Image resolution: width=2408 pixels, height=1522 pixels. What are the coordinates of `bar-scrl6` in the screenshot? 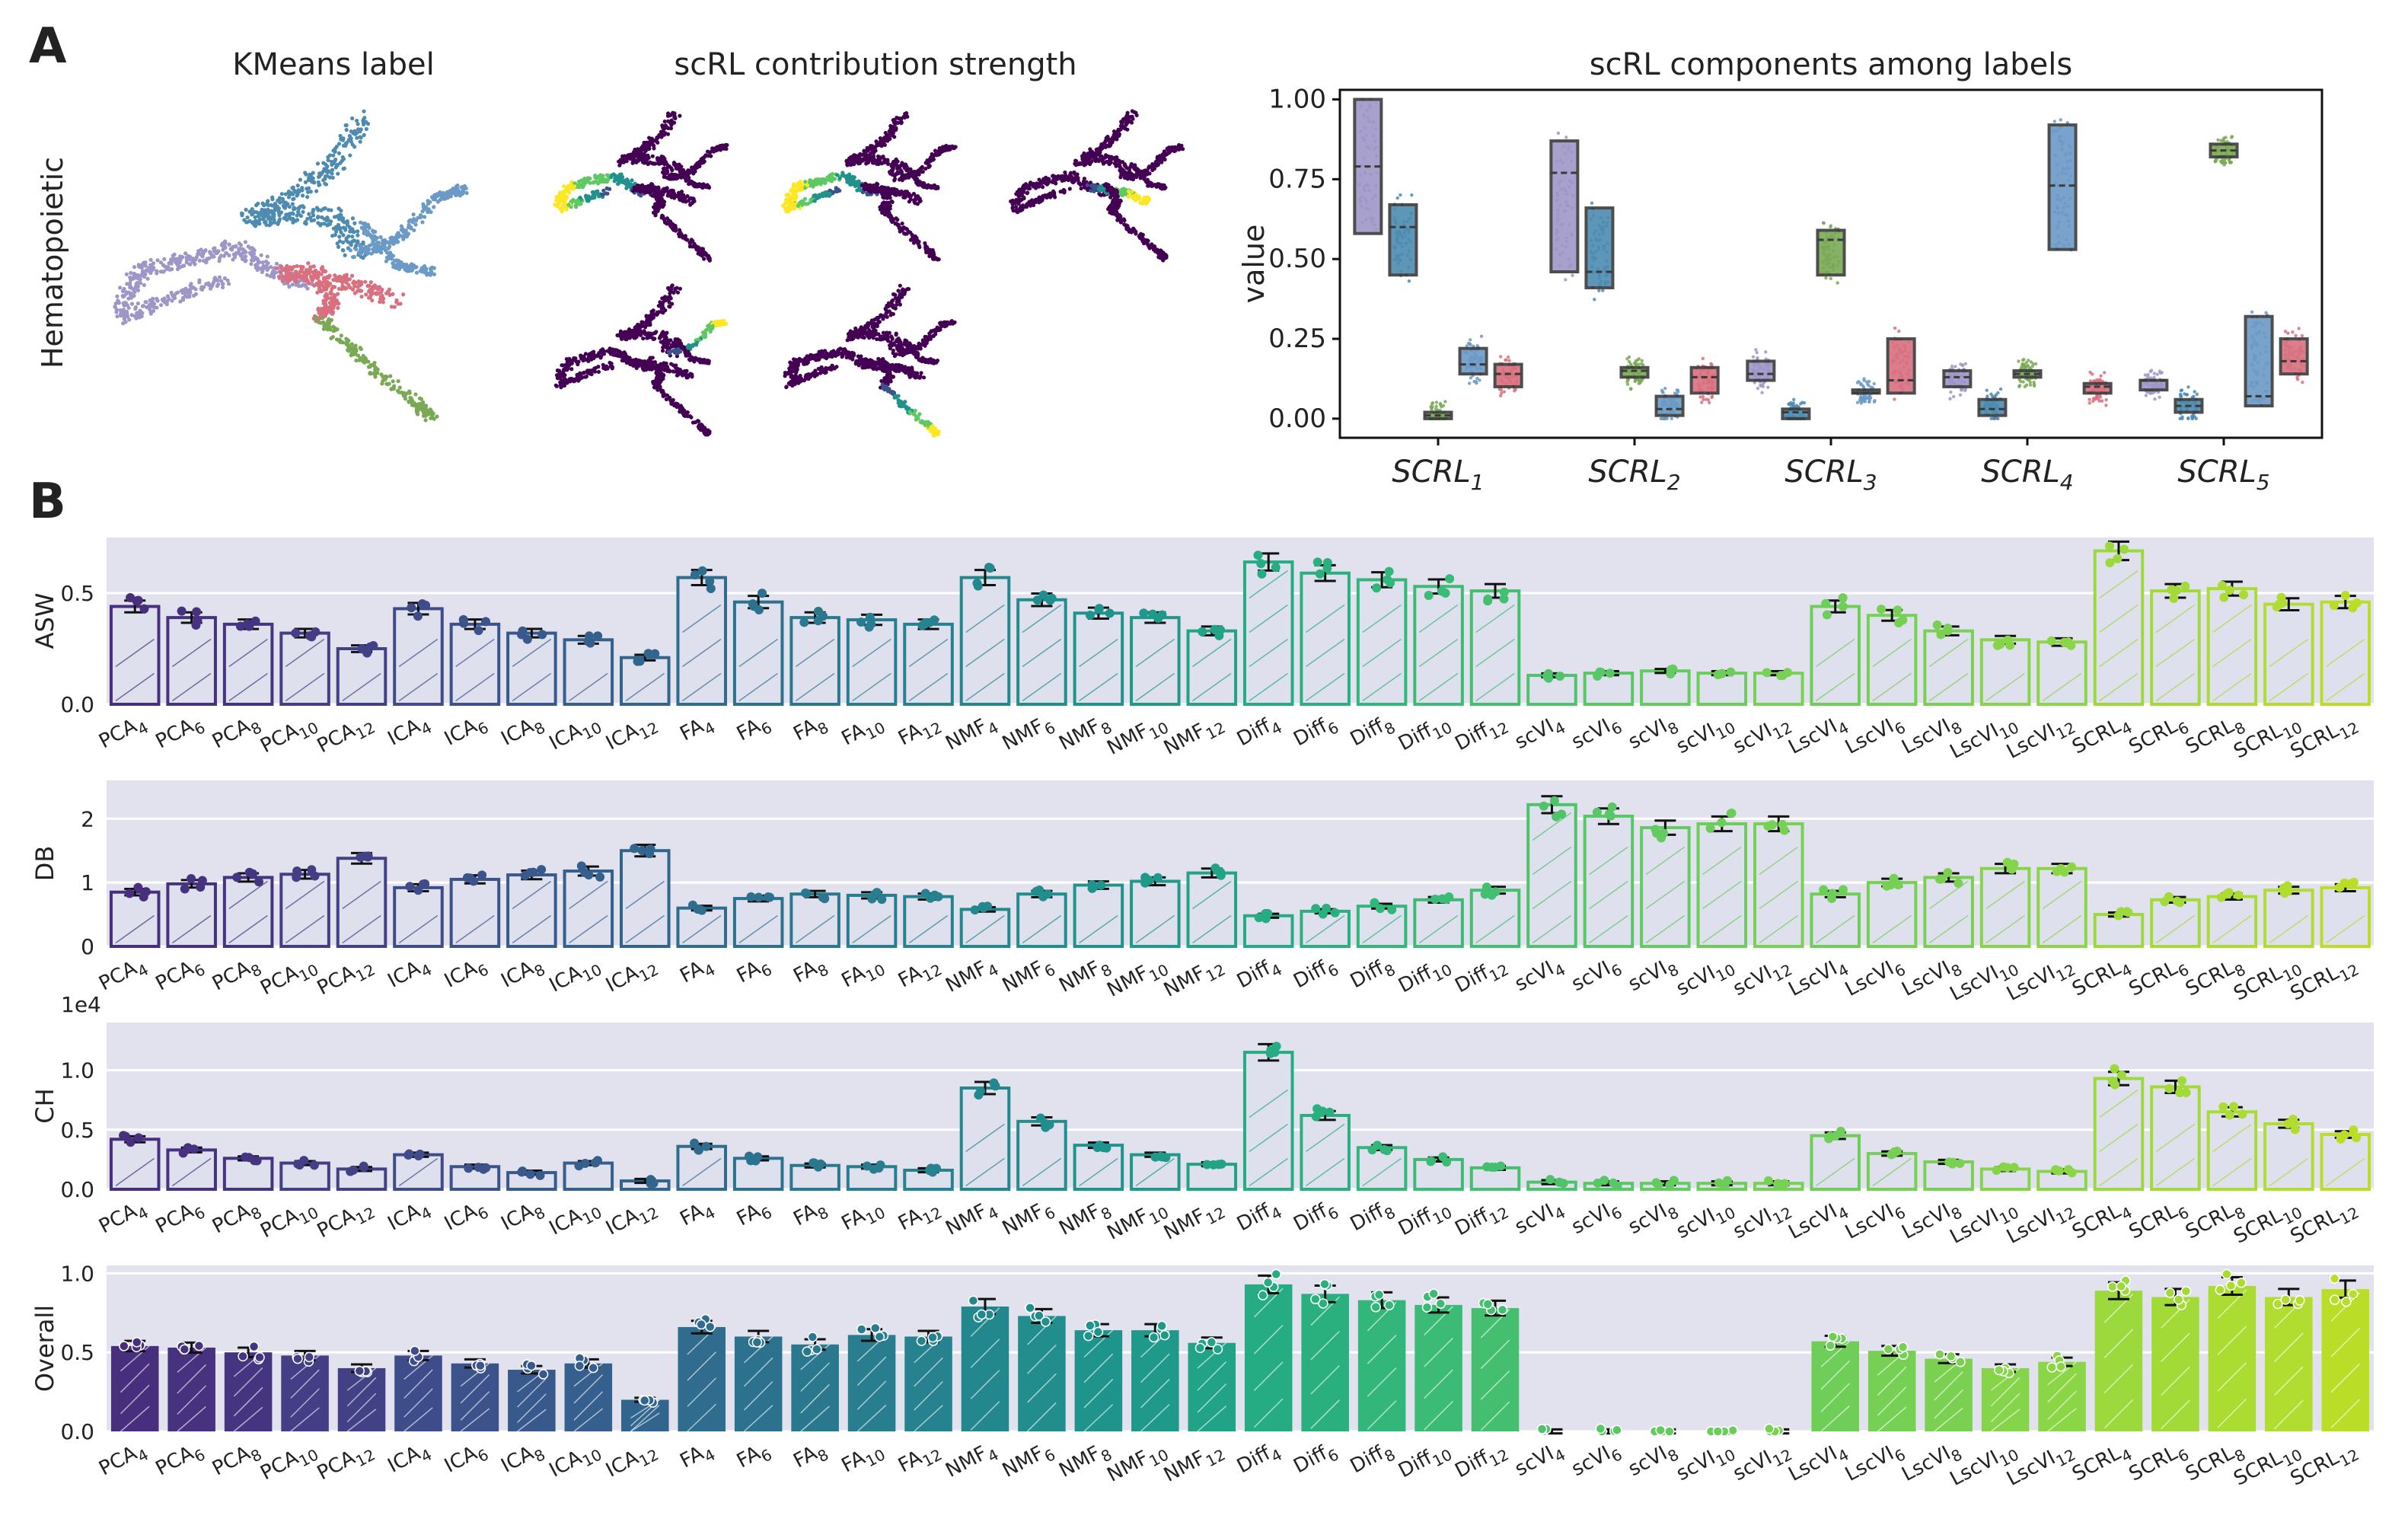 It's located at (2175, 924).